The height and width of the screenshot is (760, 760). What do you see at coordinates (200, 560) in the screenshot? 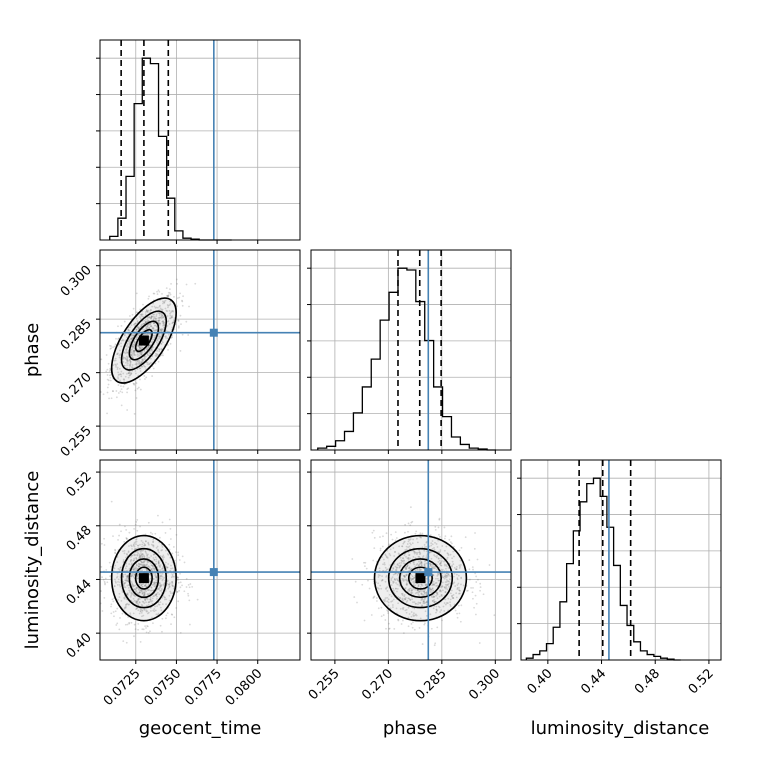
I see `panel-frame-geocent_time-vs-luminosity_distance` at bounding box center [200, 560].